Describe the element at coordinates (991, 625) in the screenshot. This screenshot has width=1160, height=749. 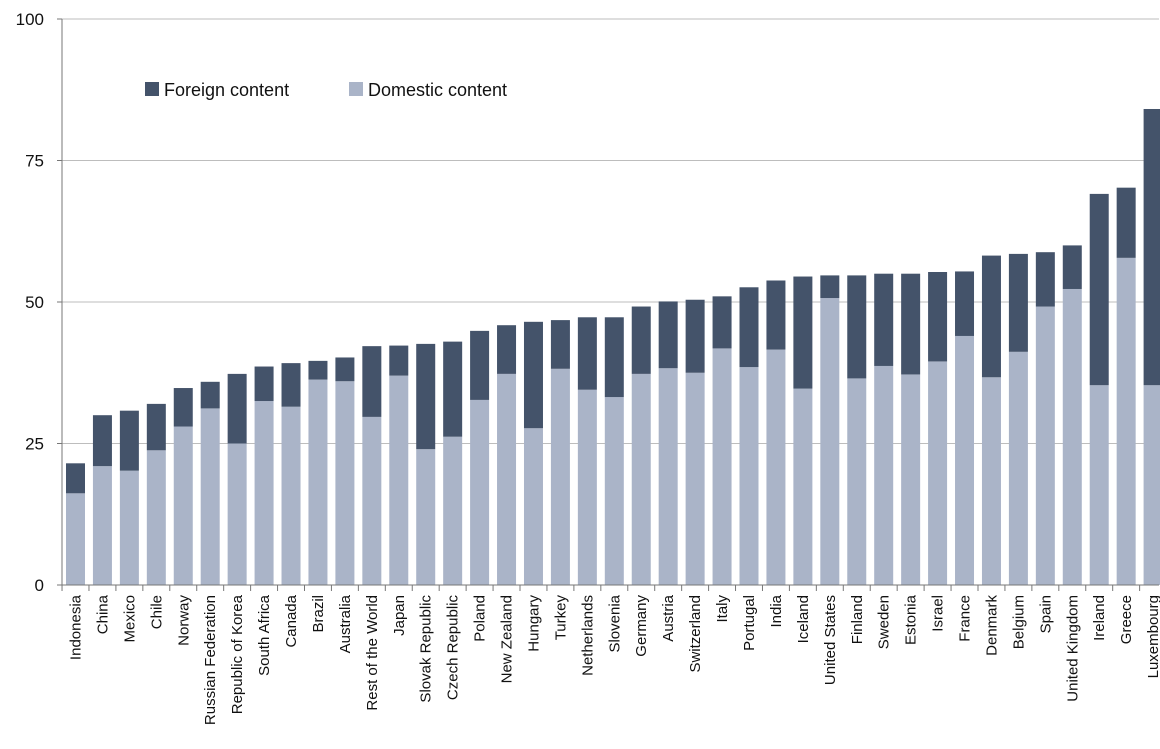
I see `x-category-label: Denmark` at that location.